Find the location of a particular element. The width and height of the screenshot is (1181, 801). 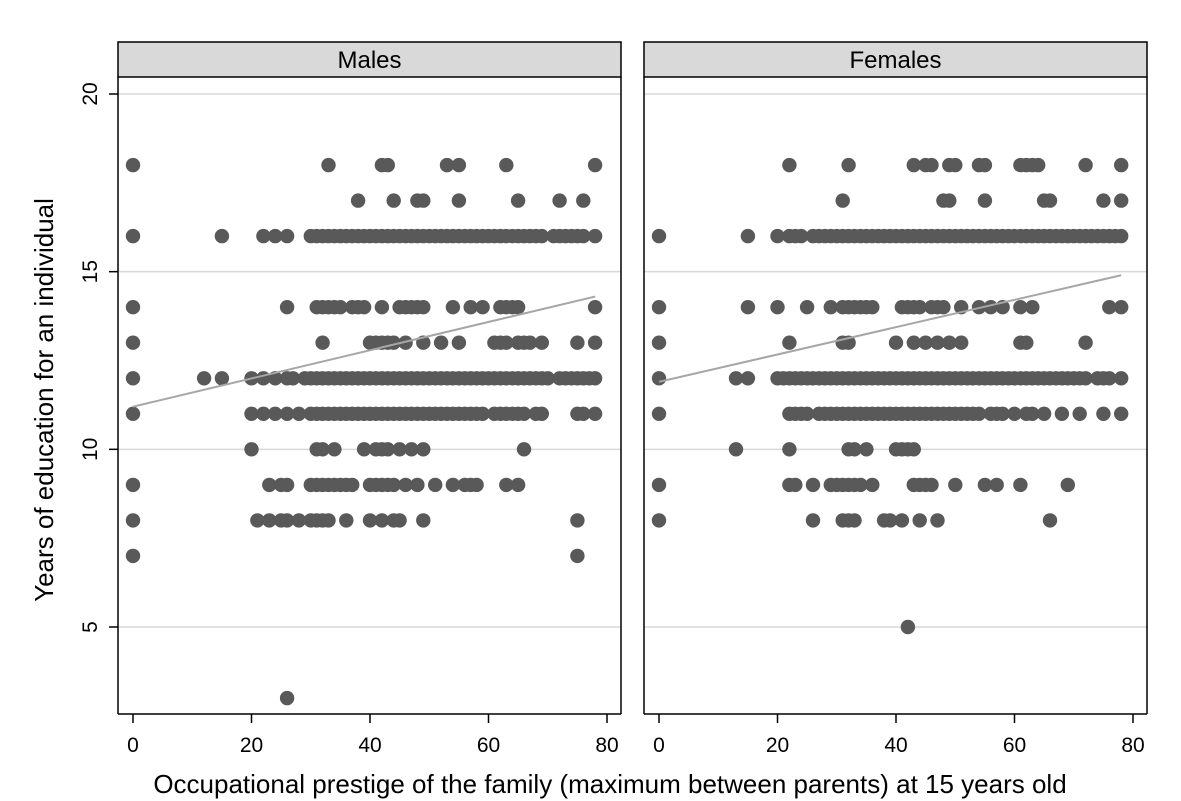

x-tick-label: 80 is located at coordinates (606, 745).